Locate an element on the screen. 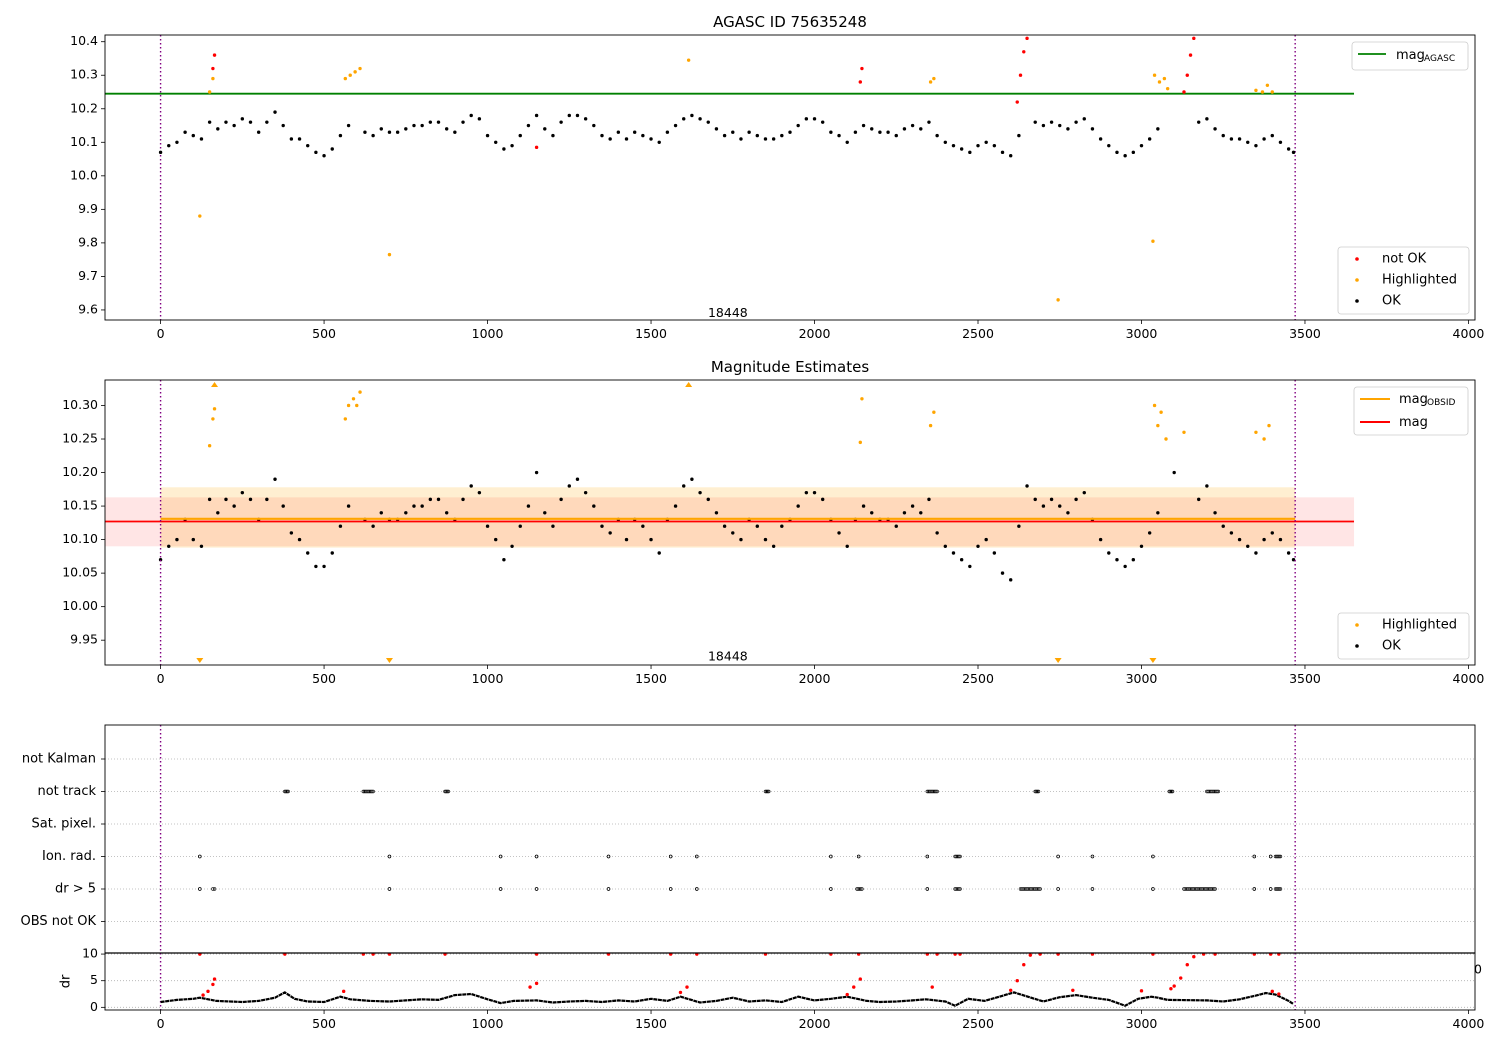  y-tick-label: 10.00 is located at coordinates (80, 605).